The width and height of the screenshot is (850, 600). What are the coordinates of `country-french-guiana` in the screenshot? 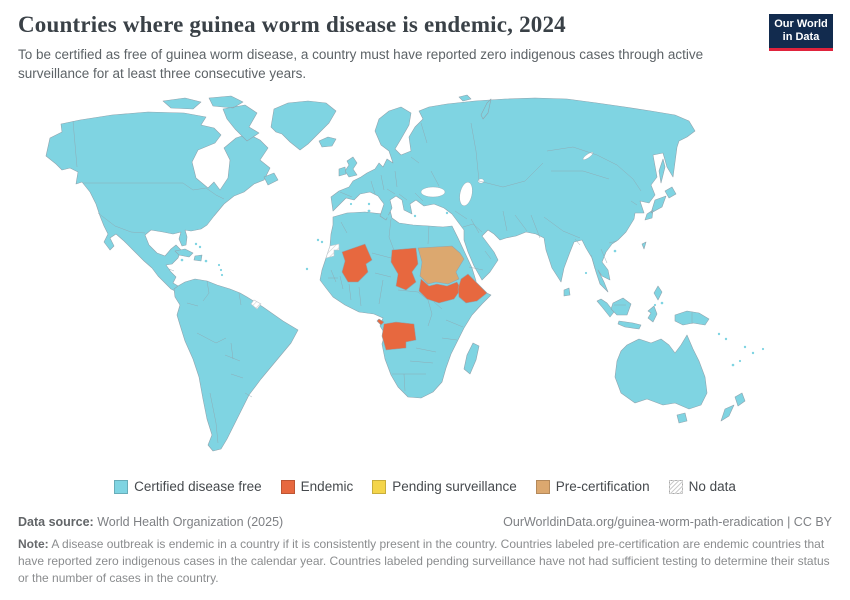 It's located at (256, 304).